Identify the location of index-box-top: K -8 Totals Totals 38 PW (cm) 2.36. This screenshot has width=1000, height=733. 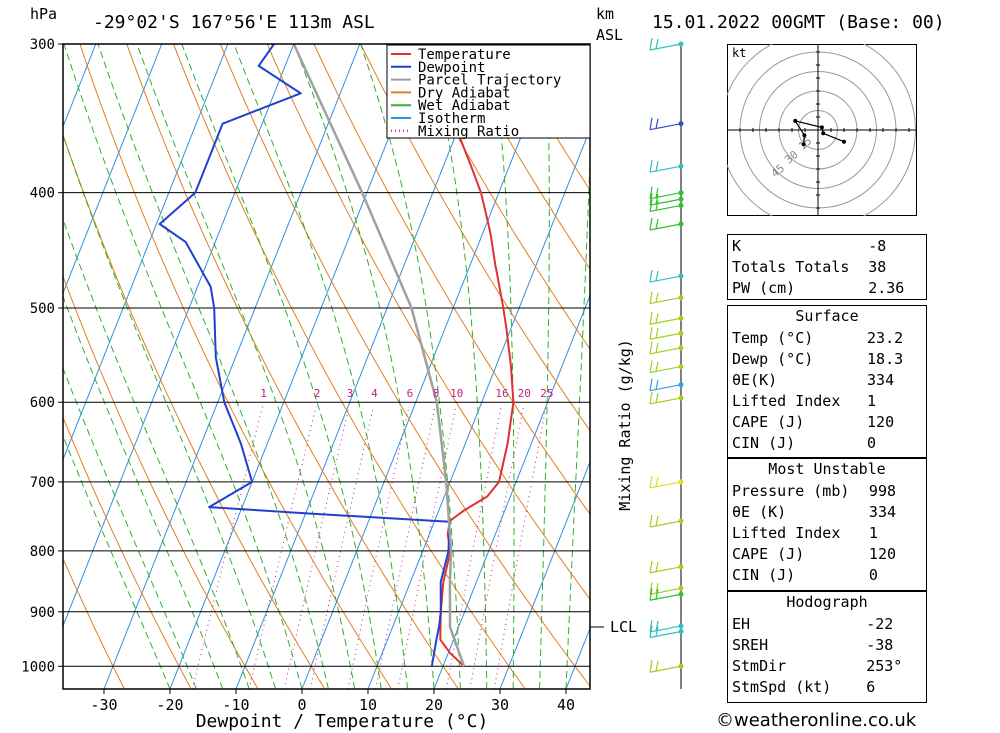
(827, 267).